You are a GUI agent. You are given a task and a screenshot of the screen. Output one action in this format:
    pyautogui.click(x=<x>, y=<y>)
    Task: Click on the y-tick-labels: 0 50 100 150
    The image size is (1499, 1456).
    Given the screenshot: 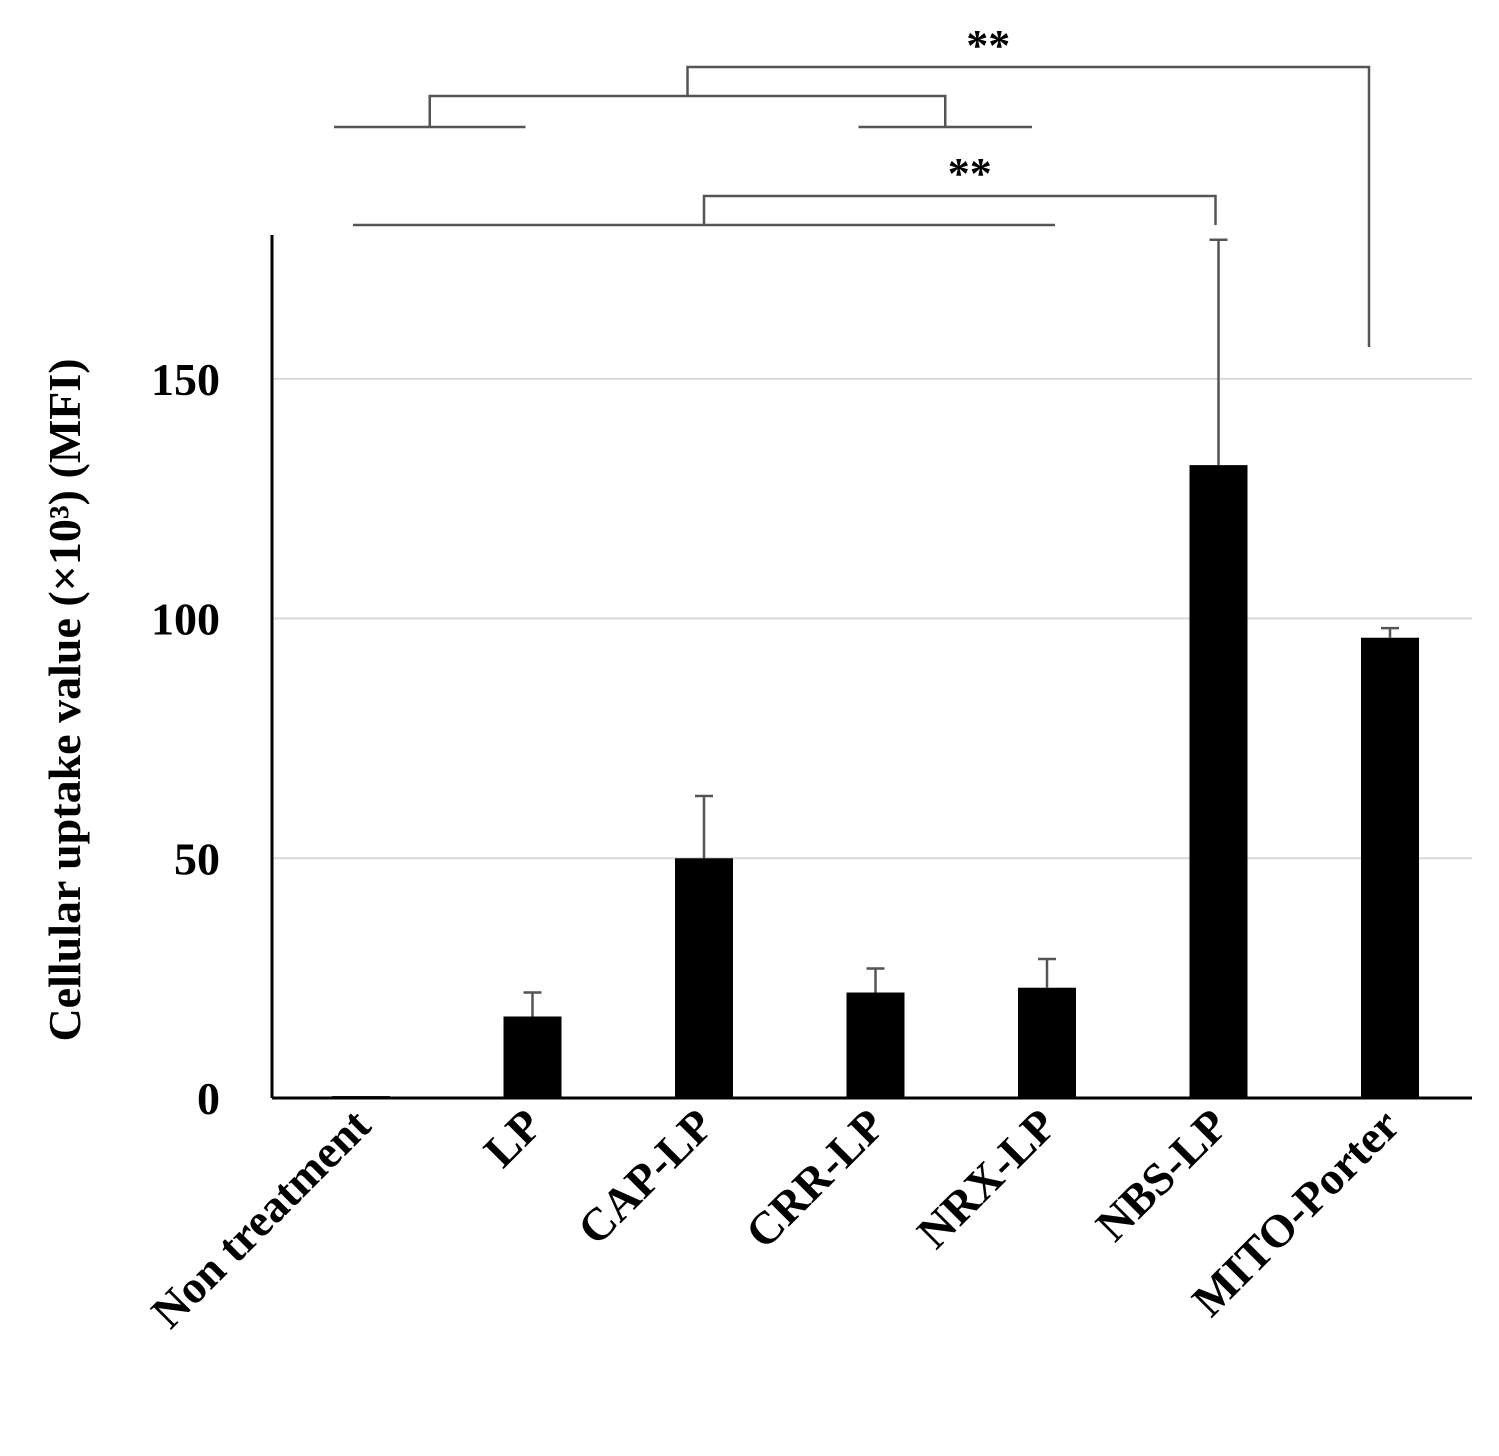 What is the action you would take?
    pyautogui.click(x=185, y=739)
    